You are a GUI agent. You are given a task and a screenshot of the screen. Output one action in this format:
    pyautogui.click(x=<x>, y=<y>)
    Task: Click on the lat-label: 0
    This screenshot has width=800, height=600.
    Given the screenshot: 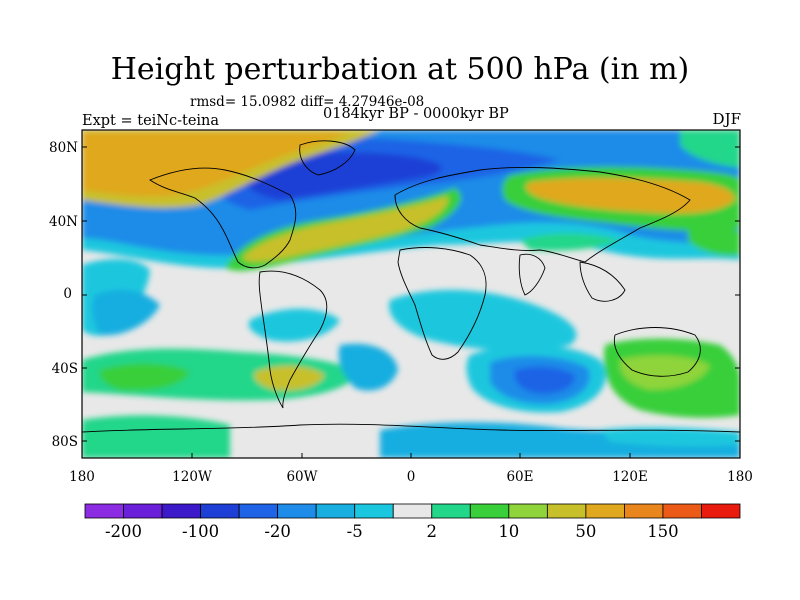 What is the action you would take?
    pyautogui.click(x=67, y=294)
    